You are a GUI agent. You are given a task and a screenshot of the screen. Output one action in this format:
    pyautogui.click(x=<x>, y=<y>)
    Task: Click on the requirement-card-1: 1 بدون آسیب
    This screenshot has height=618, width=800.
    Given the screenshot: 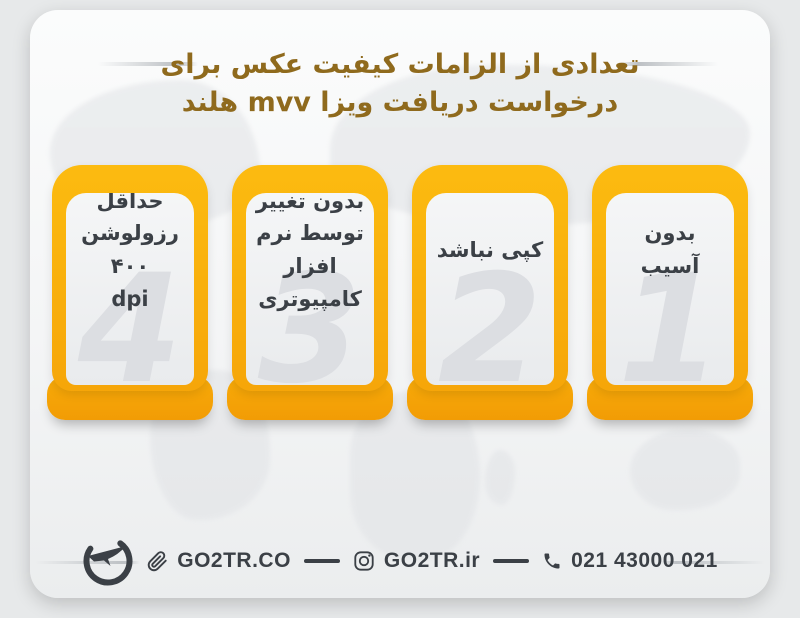 What is the action you would take?
    pyautogui.click(x=670, y=292)
    